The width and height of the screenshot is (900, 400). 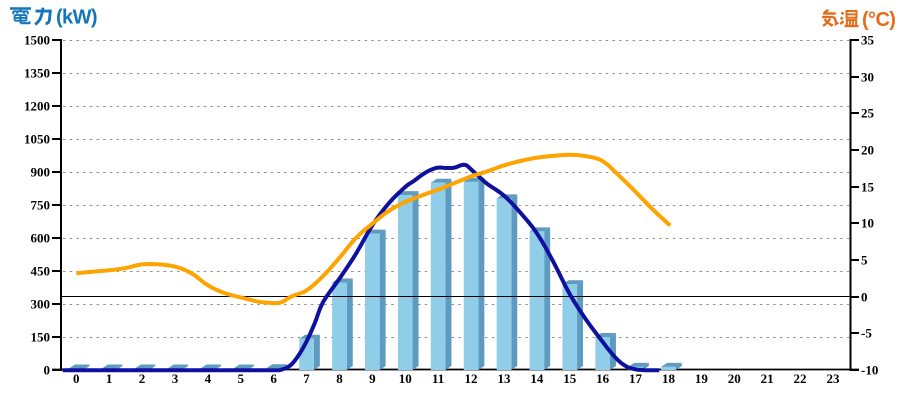 What do you see at coordinates (868, 40) in the screenshot?
I see `svg-text: 35` at bounding box center [868, 40].